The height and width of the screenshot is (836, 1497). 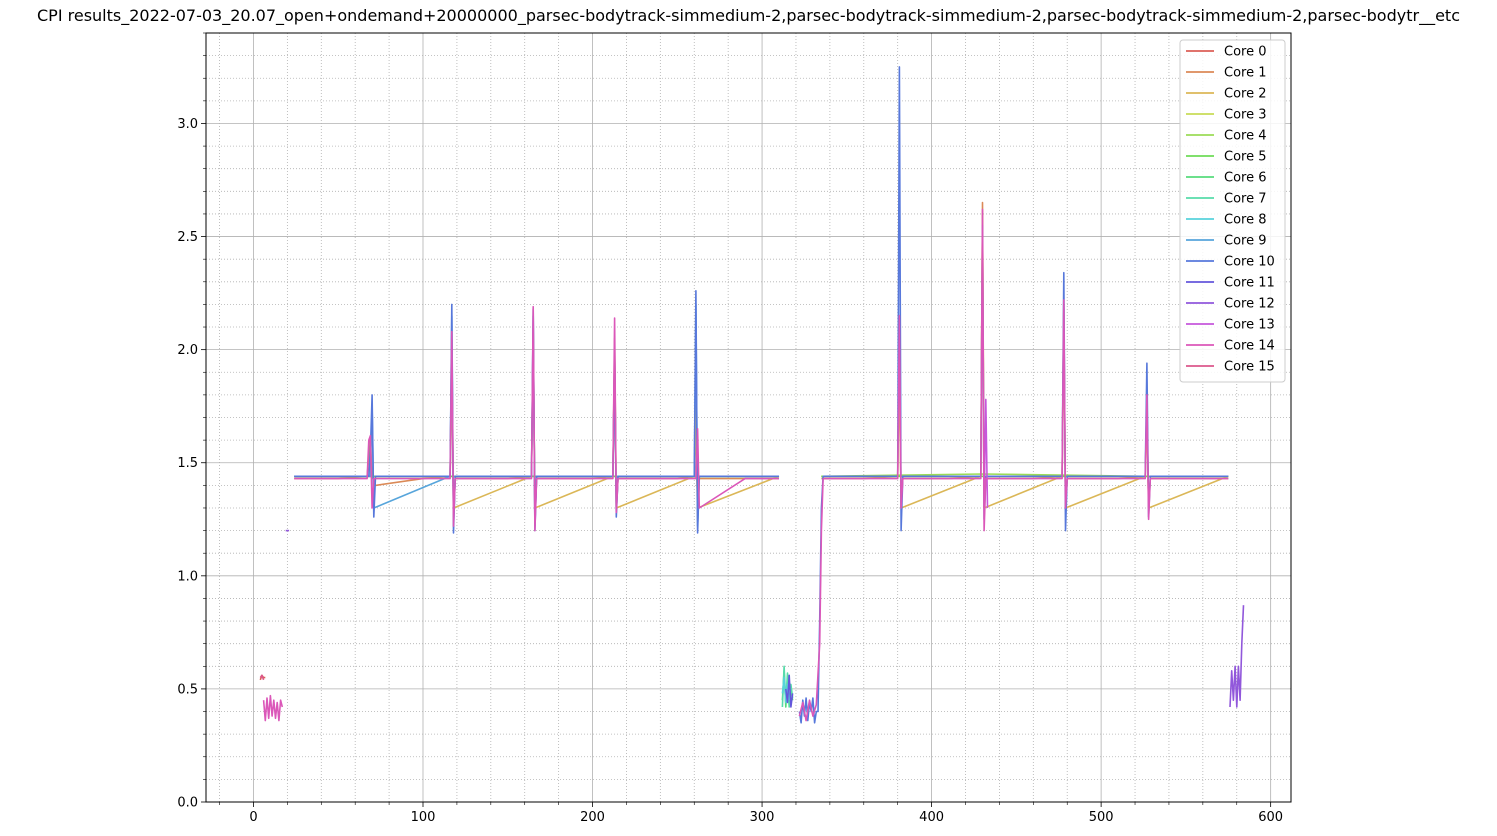 What do you see at coordinates (187, 576) in the screenshot?
I see `y-tick-label: 1.0` at bounding box center [187, 576].